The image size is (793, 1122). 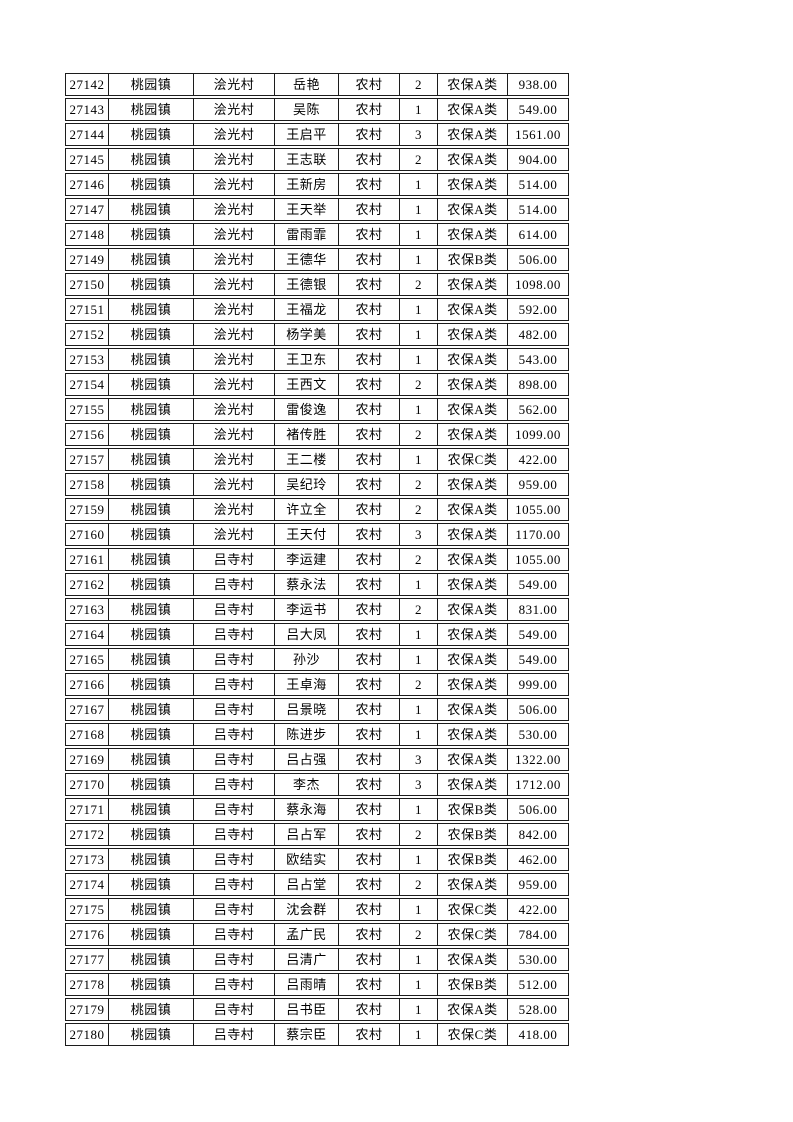 I want to click on cell-record-id: 27143, so click(x=86, y=109).